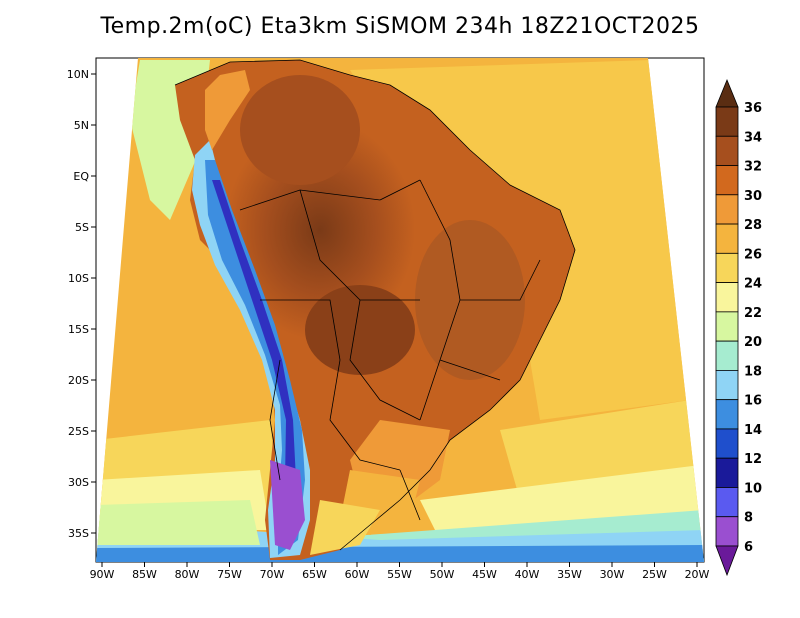  Describe the element at coordinates (484, 574) in the screenshot. I see `x-tick-label: 45W` at that location.